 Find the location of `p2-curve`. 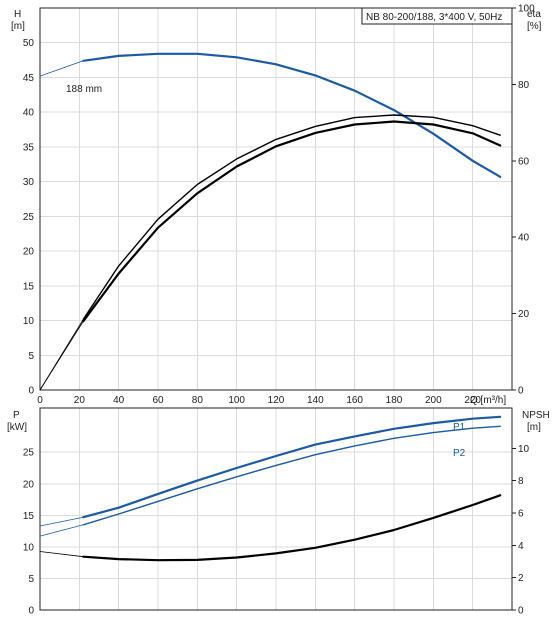

p2-curve is located at coordinates (291, 475).